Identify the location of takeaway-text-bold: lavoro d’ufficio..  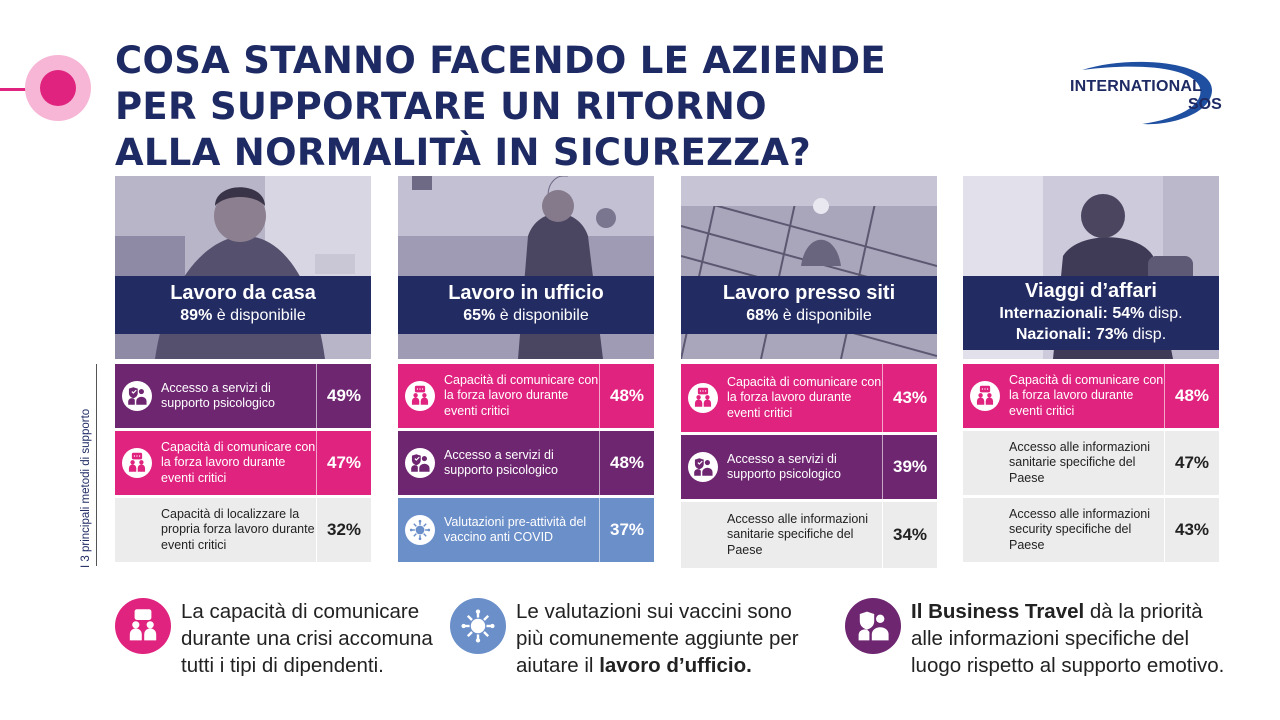
(675, 665).